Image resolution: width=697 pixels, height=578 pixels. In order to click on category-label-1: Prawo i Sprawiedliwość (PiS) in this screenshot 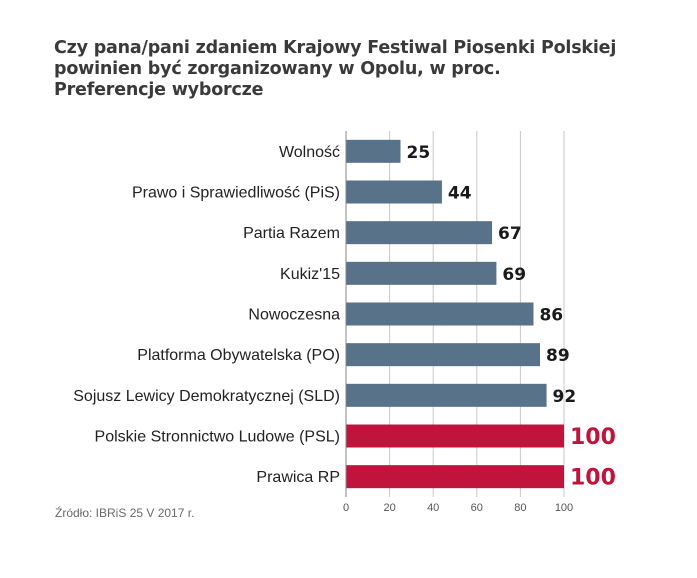, I will do `click(236, 193)`.